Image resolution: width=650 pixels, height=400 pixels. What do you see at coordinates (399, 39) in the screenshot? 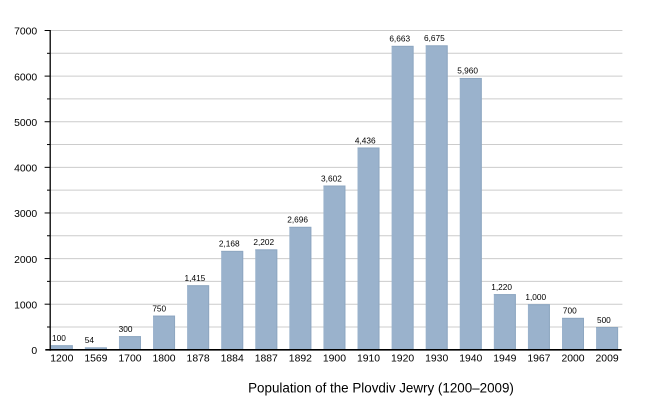
I see `svg-text: 6,663` at bounding box center [399, 39].